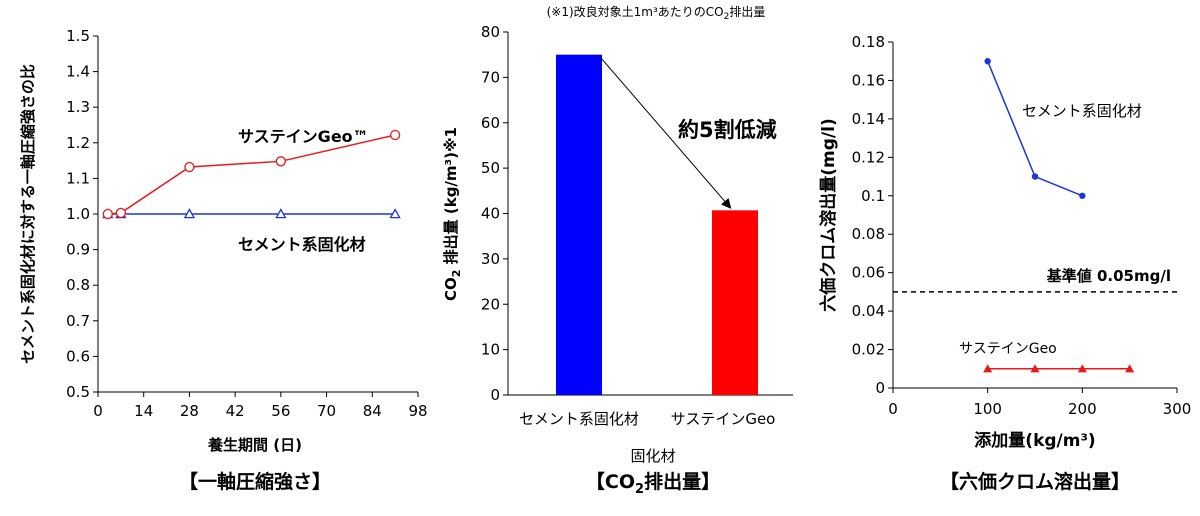  I want to click on c1-y-tick-label: 1.0, so click(78, 214).